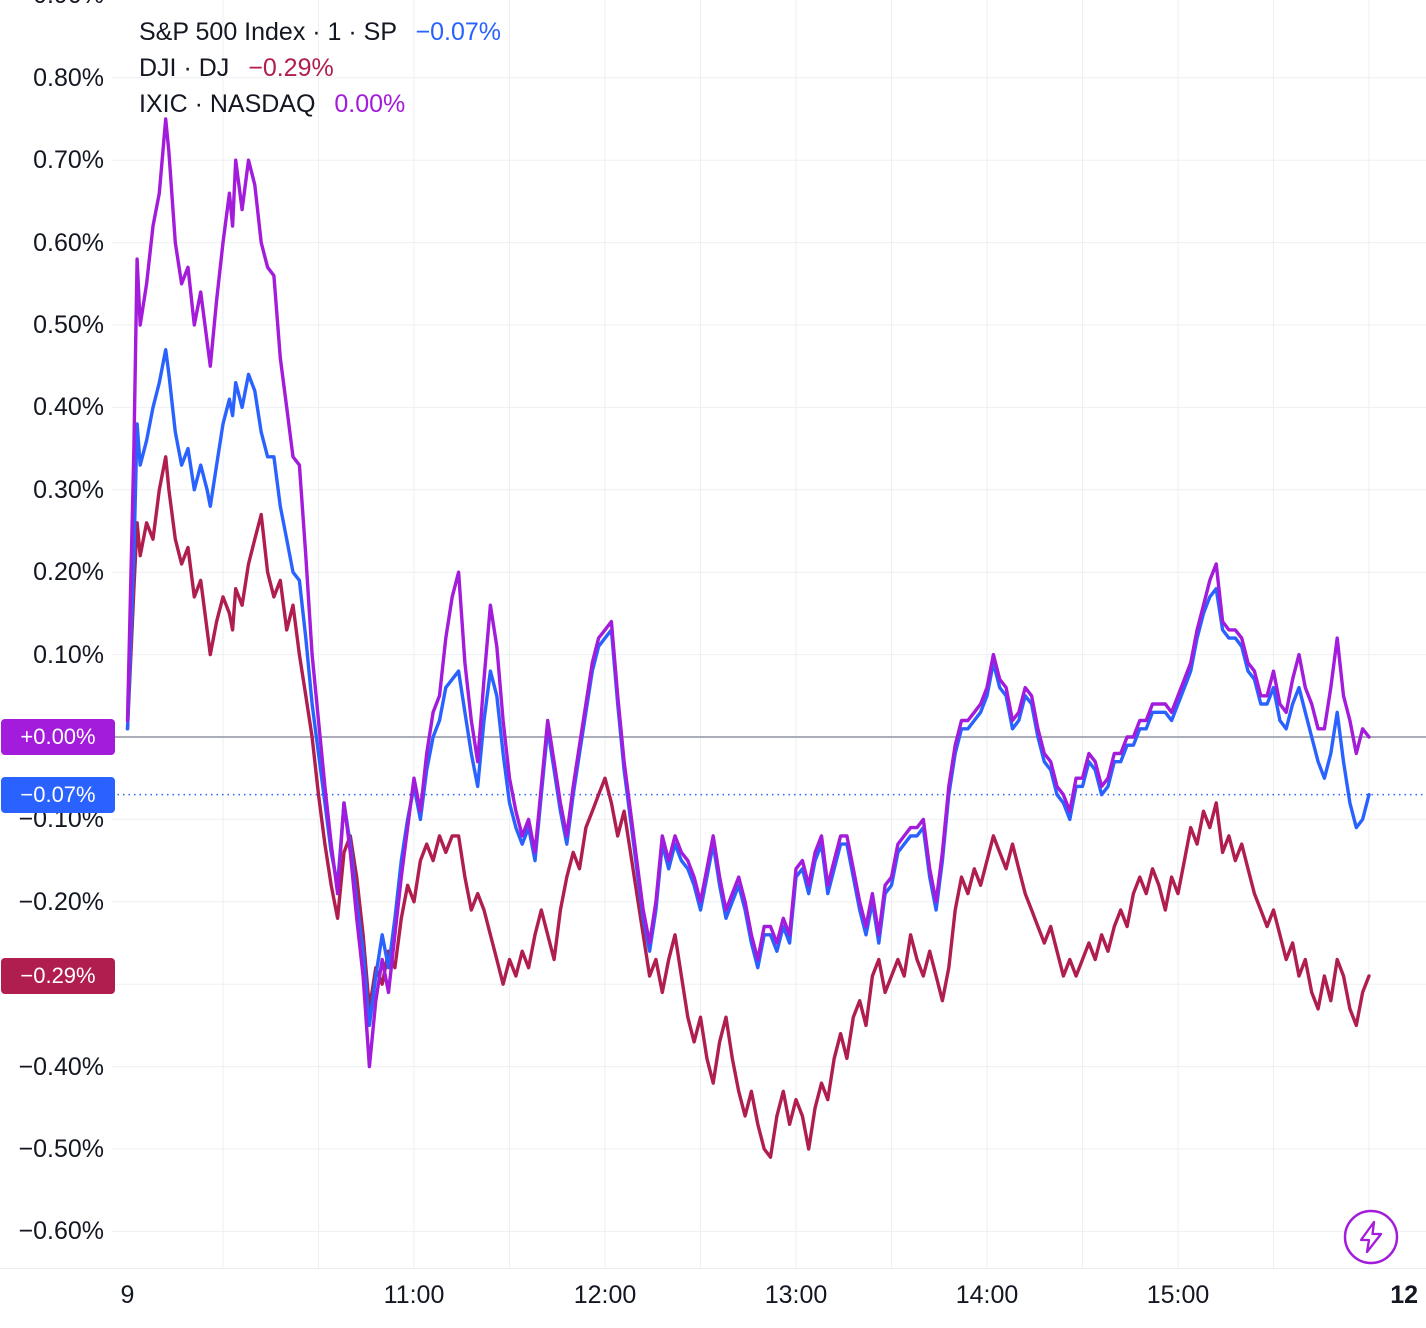 Image resolution: width=1426 pixels, height=1328 pixels. Describe the element at coordinates (58, 794) in the screenshot. I see `price-badge-1: −0.07%` at that location.